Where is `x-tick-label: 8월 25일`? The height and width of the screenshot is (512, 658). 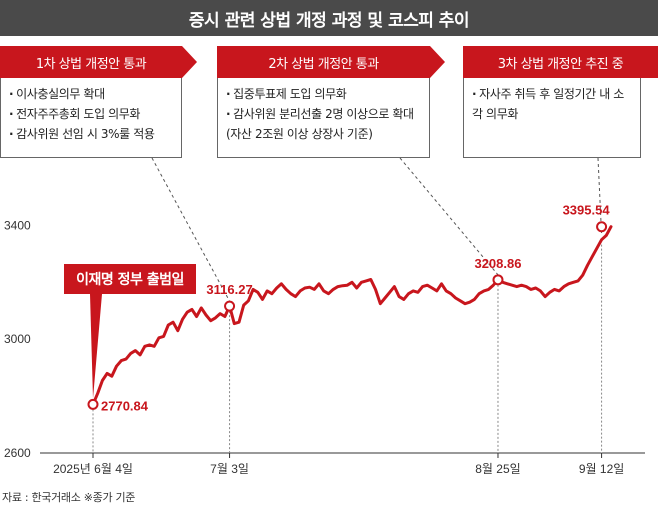
x-tick-label: 8월 25일 is located at coordinates (497, 469).